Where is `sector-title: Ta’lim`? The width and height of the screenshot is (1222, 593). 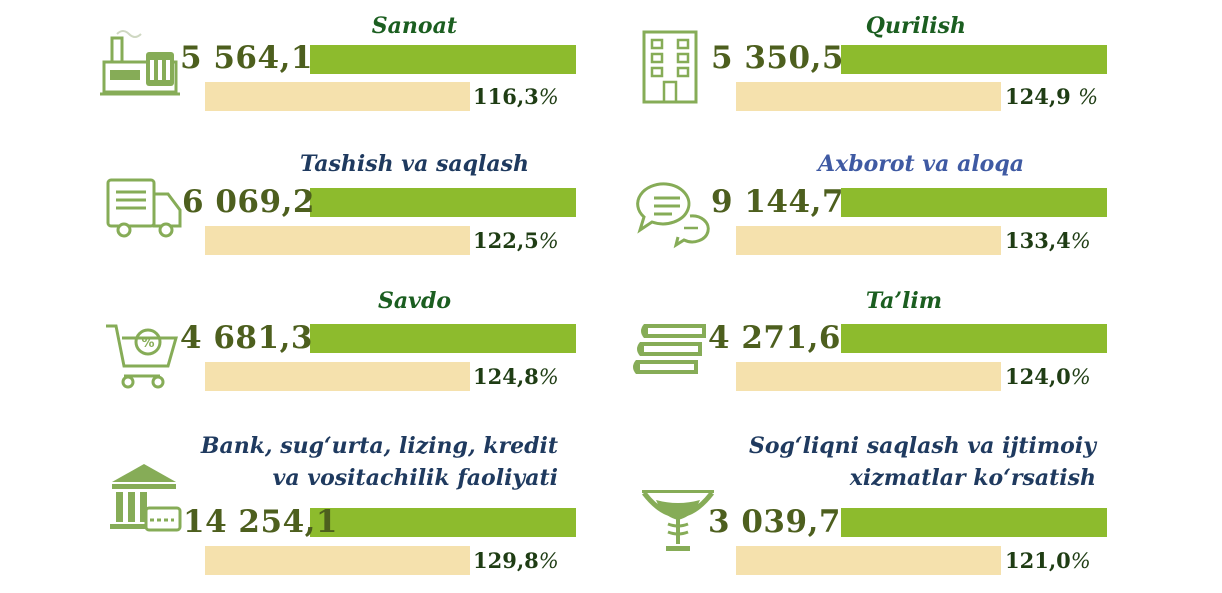
sector-title: Ta’lim is located at coordinates (904, 301).